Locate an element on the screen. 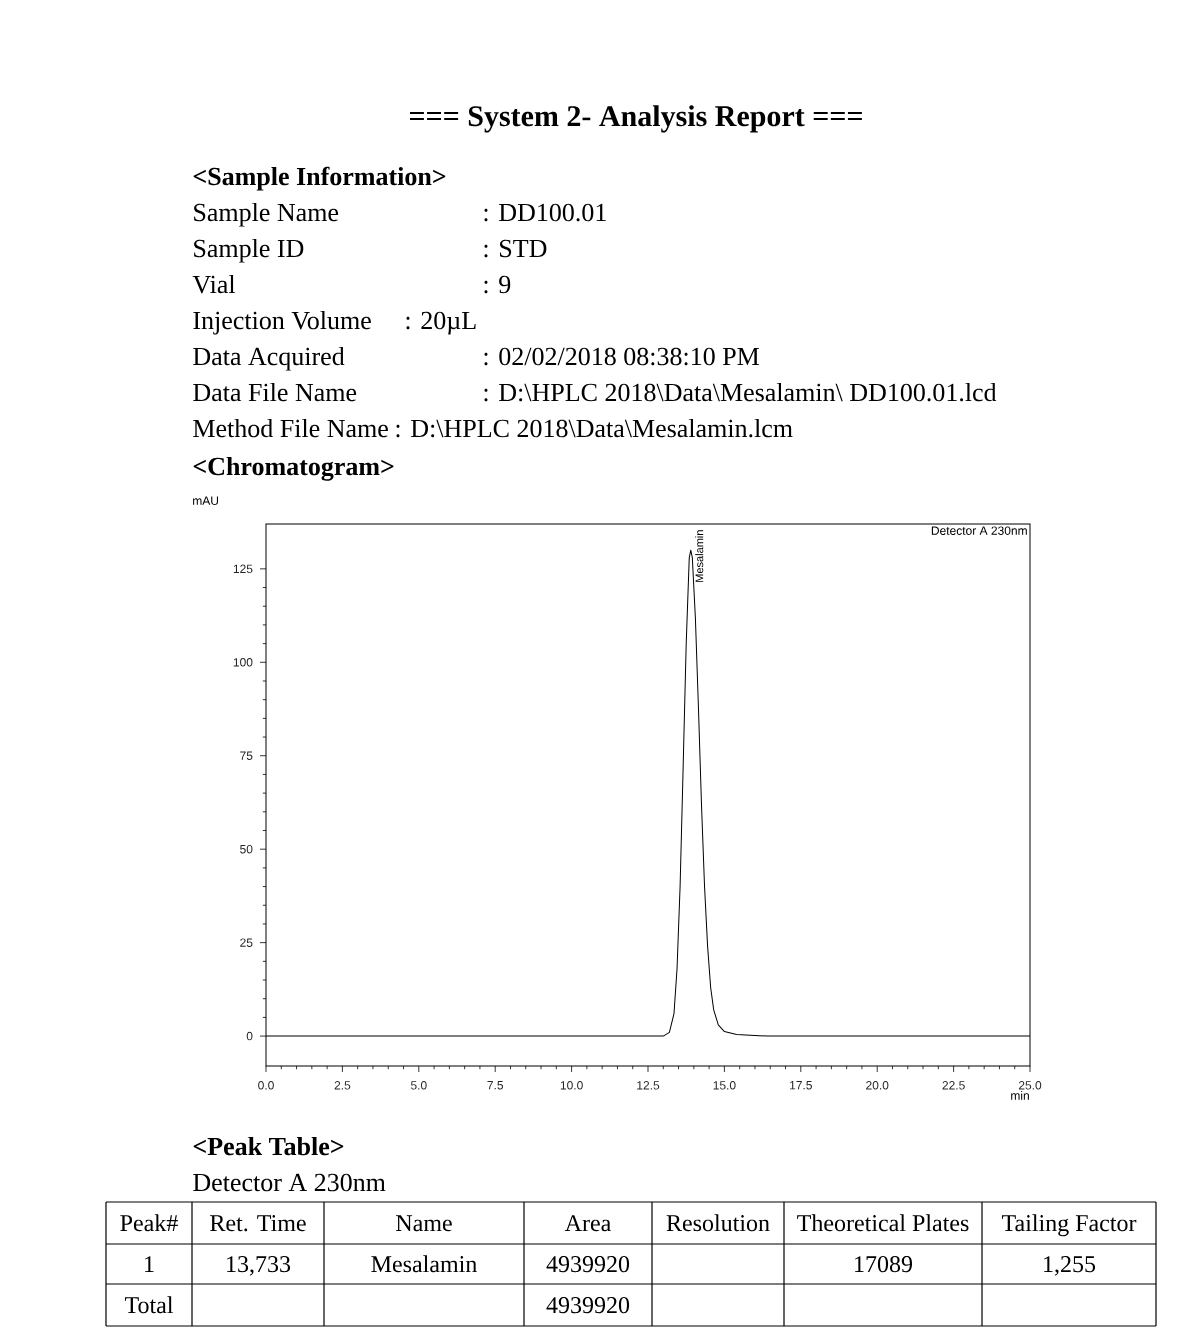  text: Tailing Factor is located at coordinates (1069, 1225).